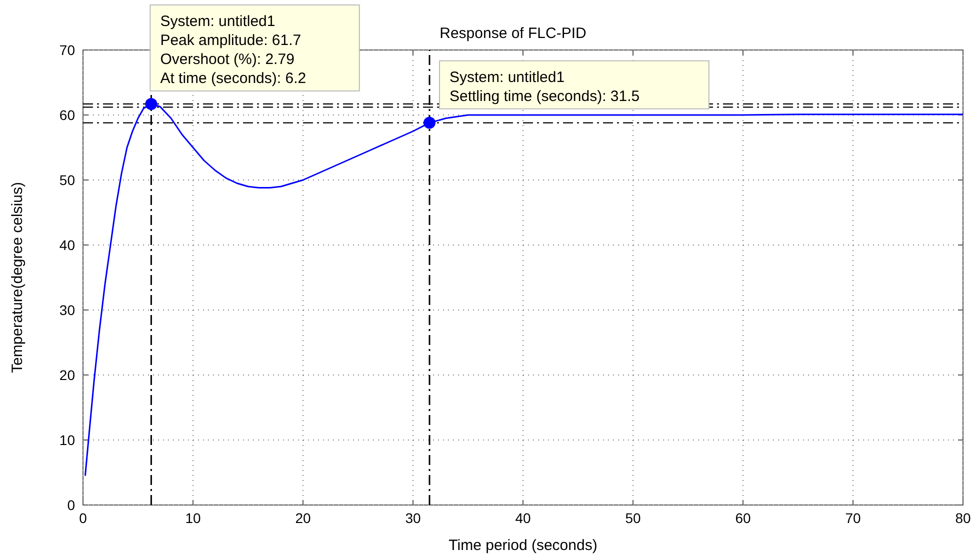  What do you see at coordinates (67, 440) in the screenshot?
I see `y-tick-label: 10` at bounding box center [67, 440].